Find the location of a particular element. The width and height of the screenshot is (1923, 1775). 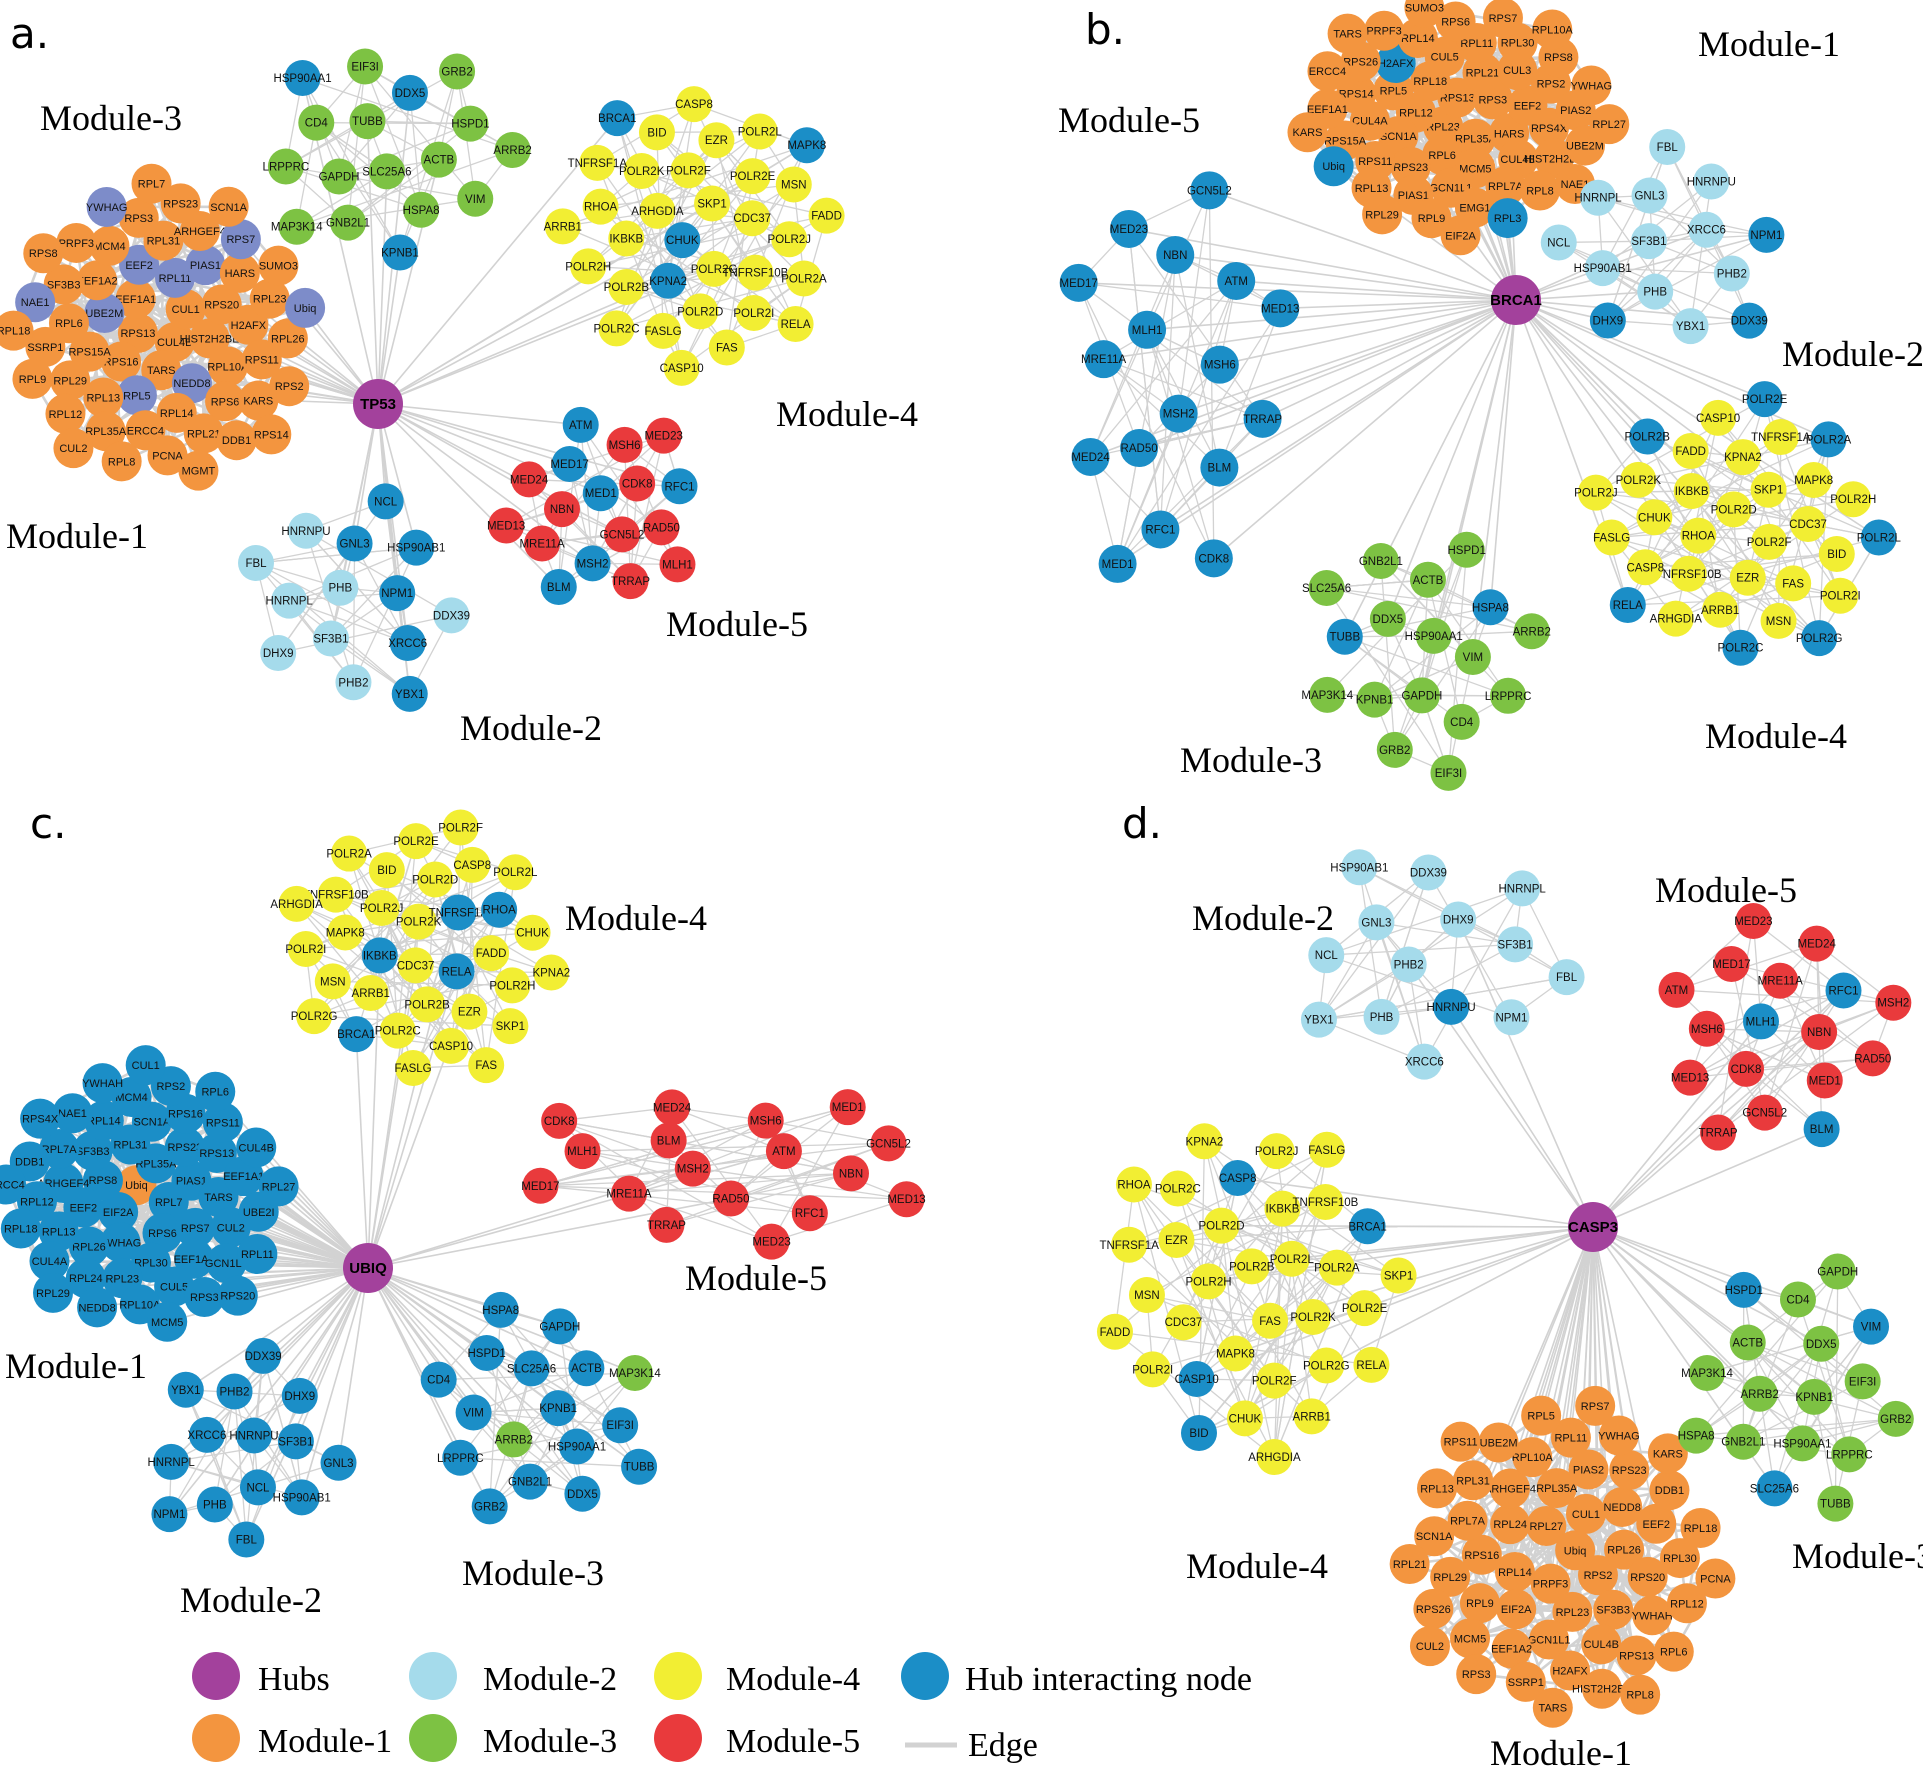

node-FBL is located at coordinates (246, 1539).